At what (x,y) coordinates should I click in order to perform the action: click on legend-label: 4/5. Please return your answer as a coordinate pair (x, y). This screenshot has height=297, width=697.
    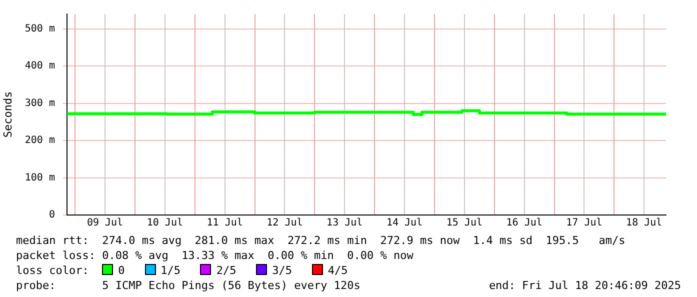
    Looking at the image, I should click on (338, 270).